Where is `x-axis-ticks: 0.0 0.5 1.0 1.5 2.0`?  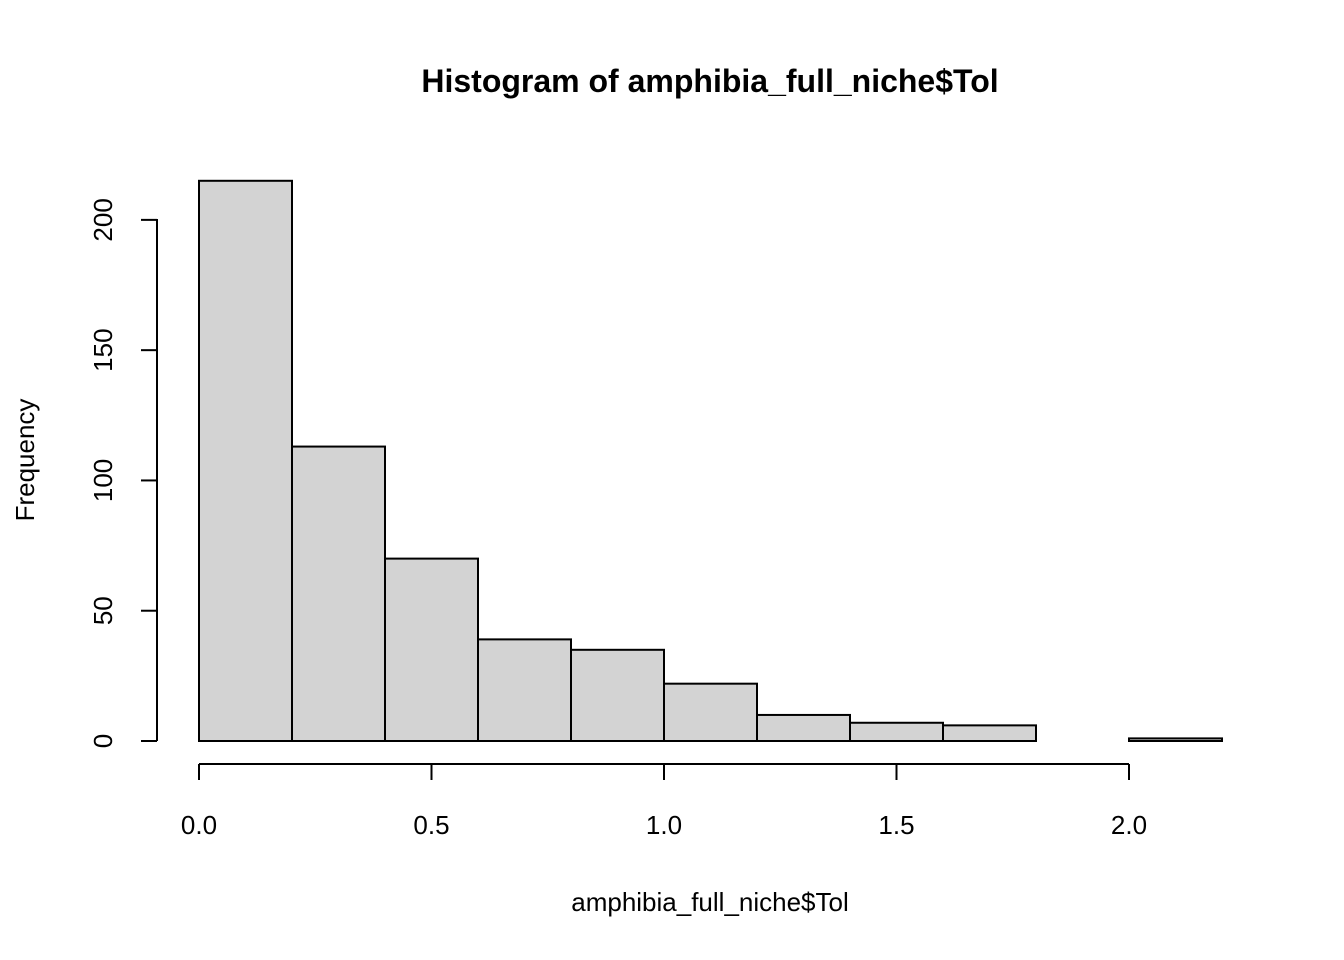 x-axis-ticks: 0.0 0.5 1.0 1.5 2.0 is located at coordinates (664, 802).